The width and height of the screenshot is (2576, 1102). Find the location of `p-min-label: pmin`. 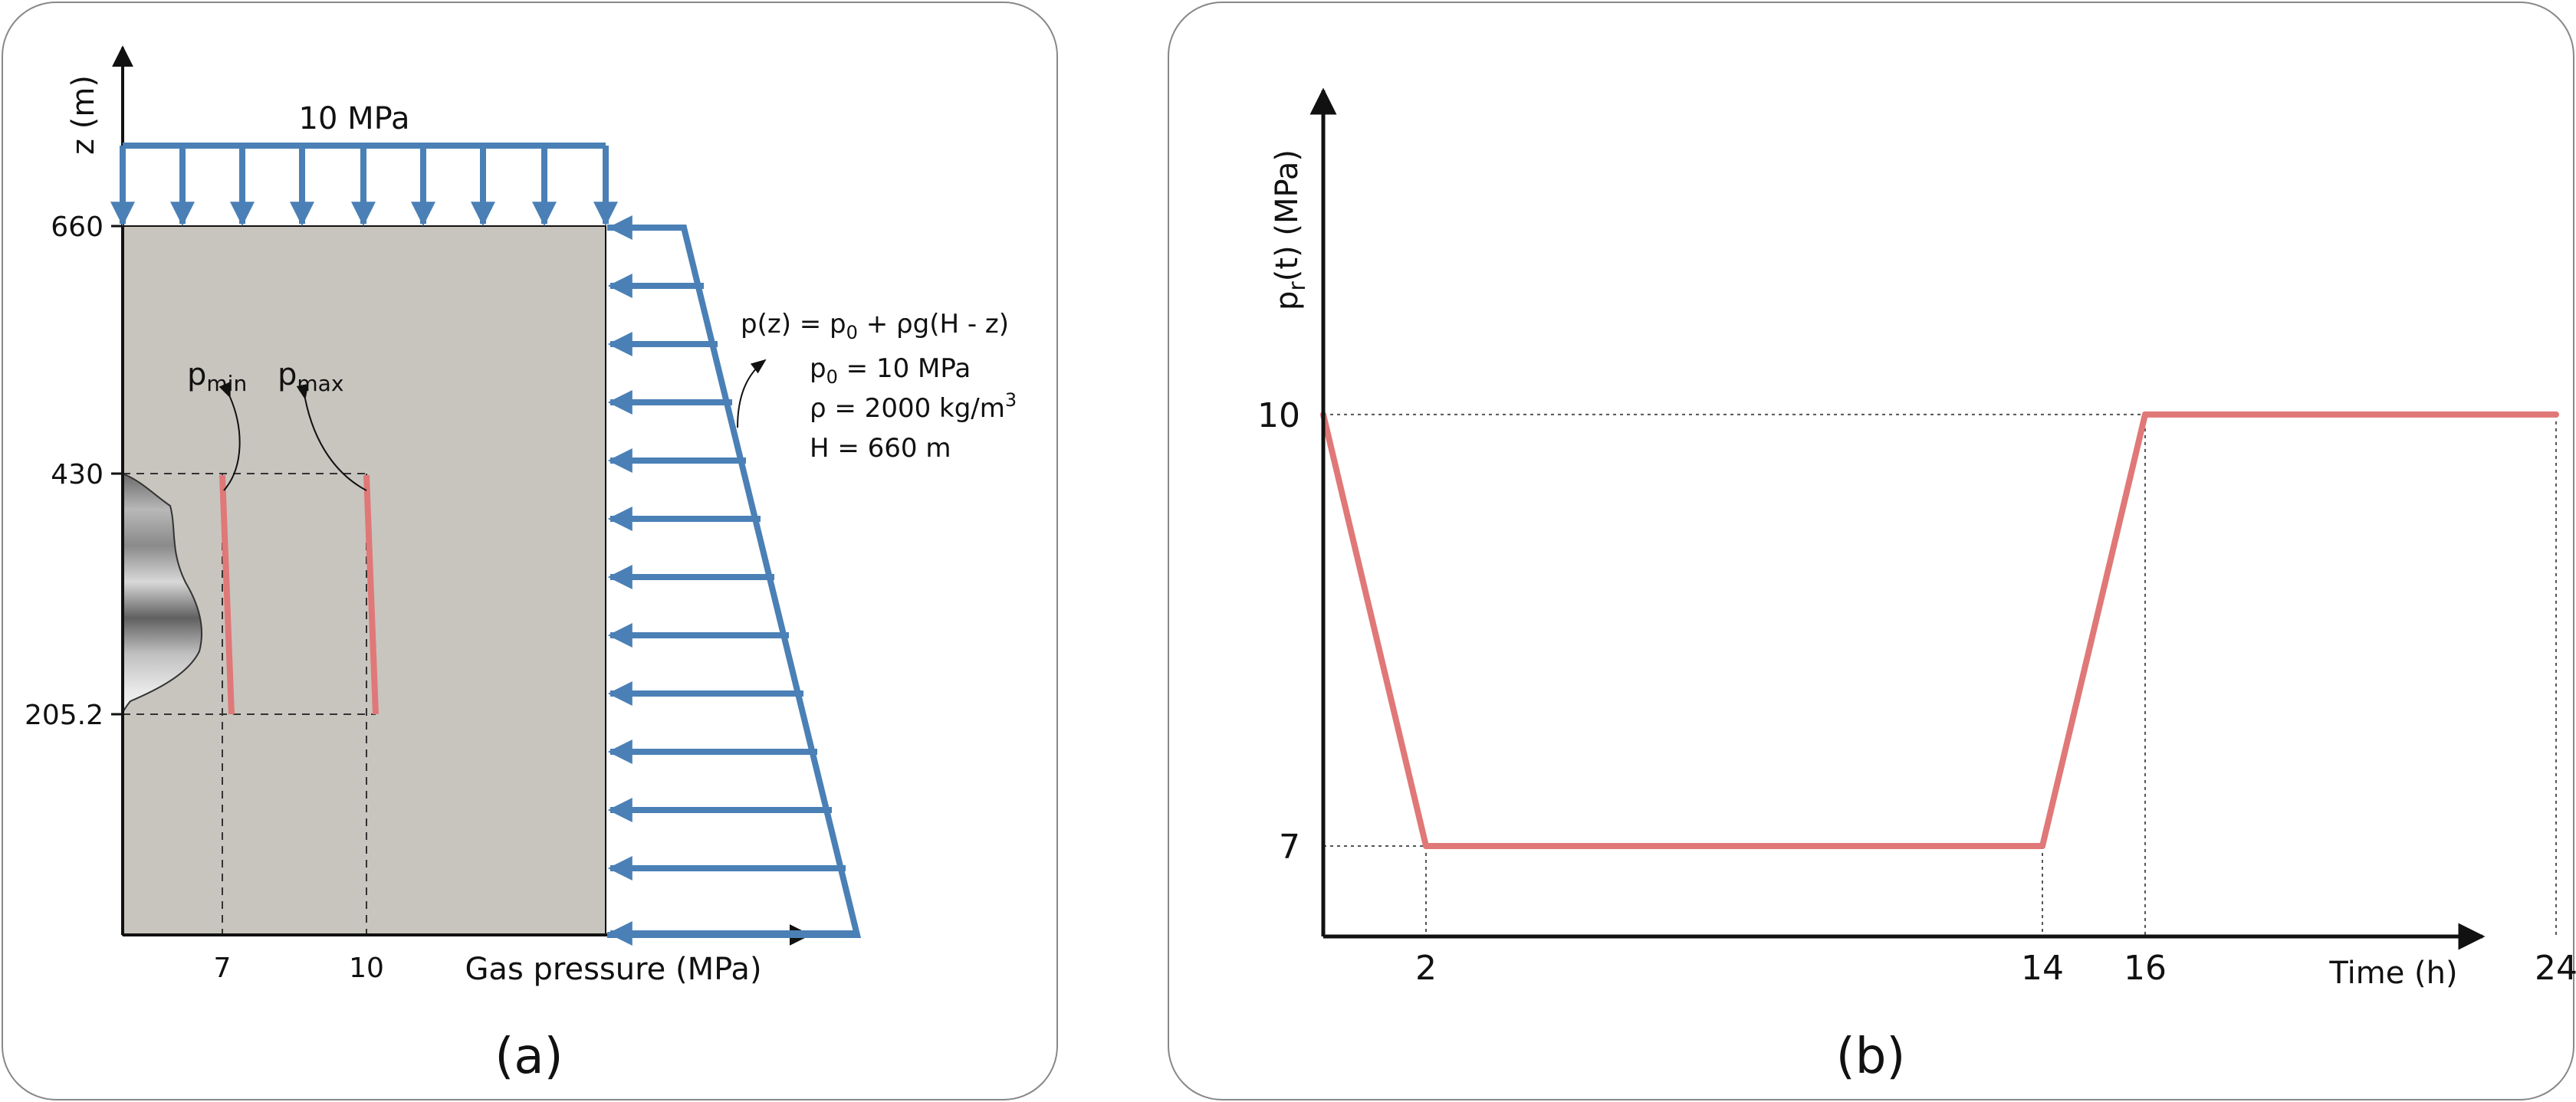

p-min-label: pmin is located at coordinates (217, 376).